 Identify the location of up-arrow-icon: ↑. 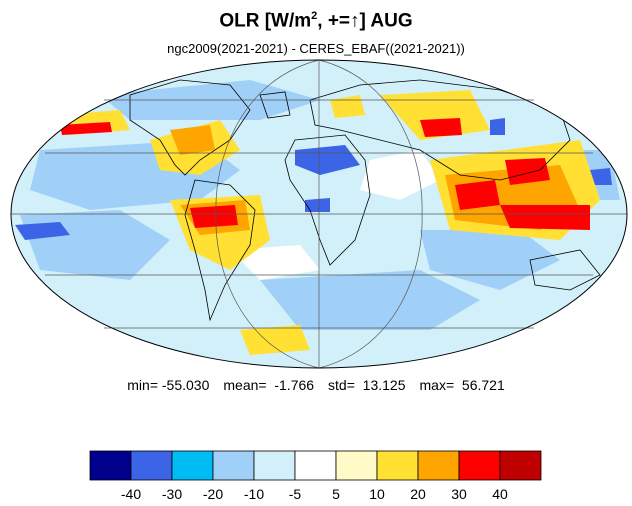
(355, 21).